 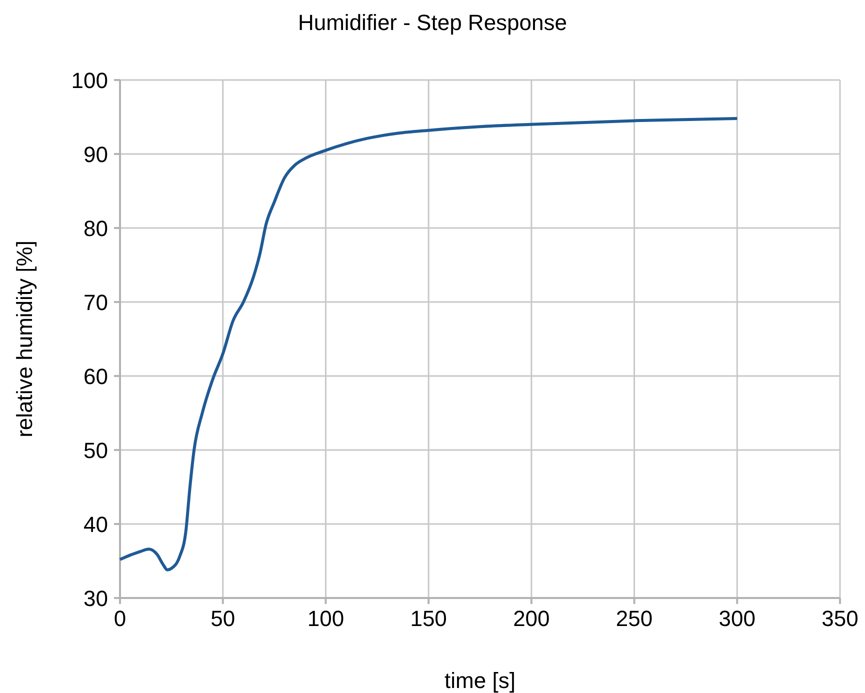 What do you see at coordinates (531, 618) in the screenshot?
I see `x-tick-label: 200` at bounding box center [531, 618].